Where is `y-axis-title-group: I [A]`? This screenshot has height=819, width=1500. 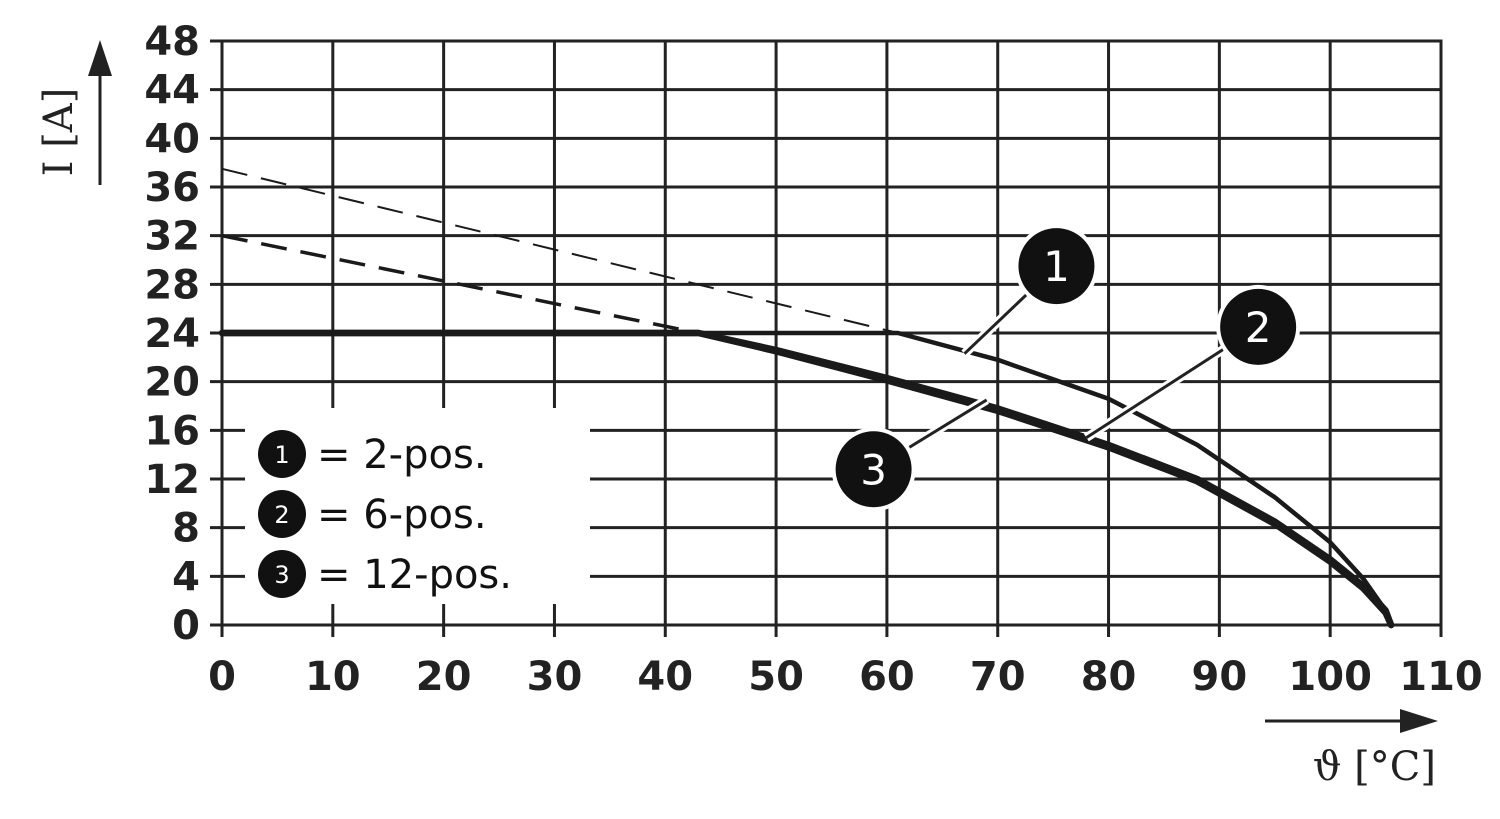
y-axis-title-group: I [A] is located at coordinates (74, 112).